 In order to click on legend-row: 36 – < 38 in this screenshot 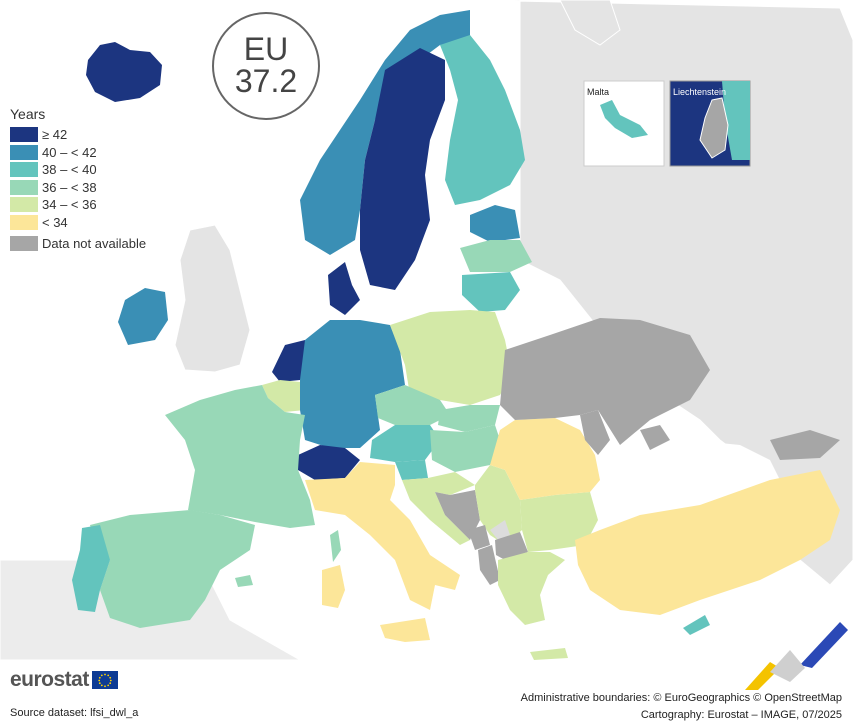, I will do `click(78, 188)`.